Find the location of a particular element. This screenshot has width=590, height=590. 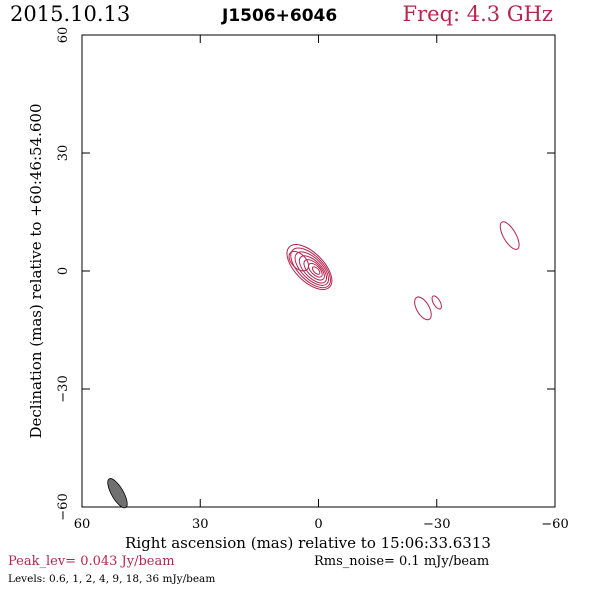

y-tick-label: −30 is located at coordinates (63, 388).